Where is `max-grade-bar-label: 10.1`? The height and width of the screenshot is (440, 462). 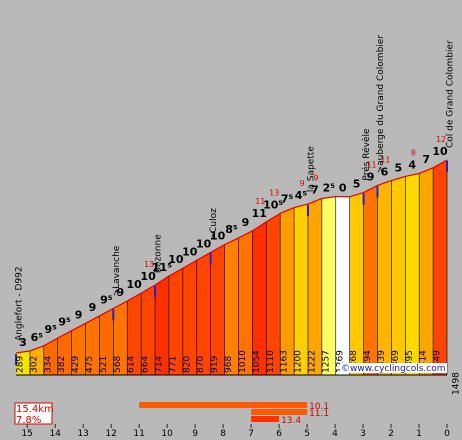
max-grade-bar-label: 10.1 is located at coordinates (319, 407).